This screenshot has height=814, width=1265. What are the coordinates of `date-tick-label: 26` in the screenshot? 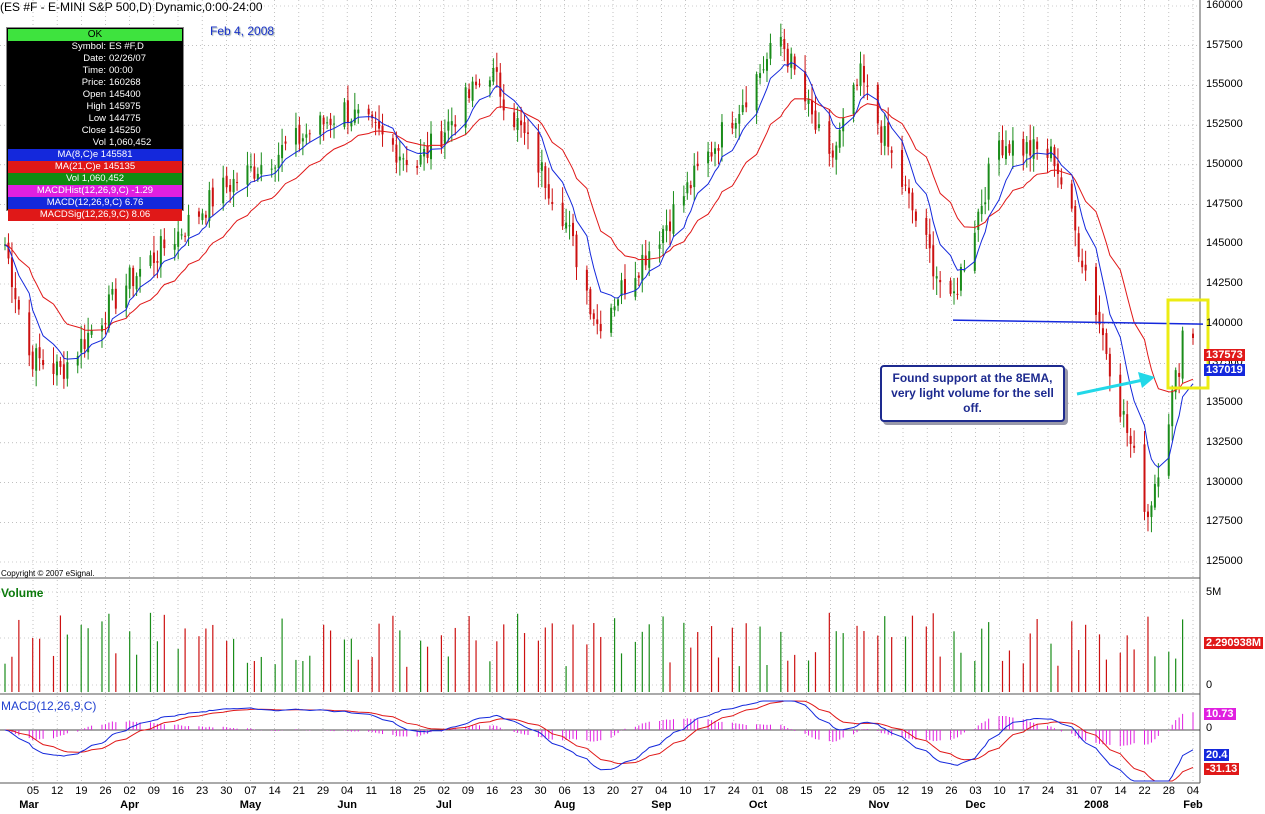 It's located at (105, 791).